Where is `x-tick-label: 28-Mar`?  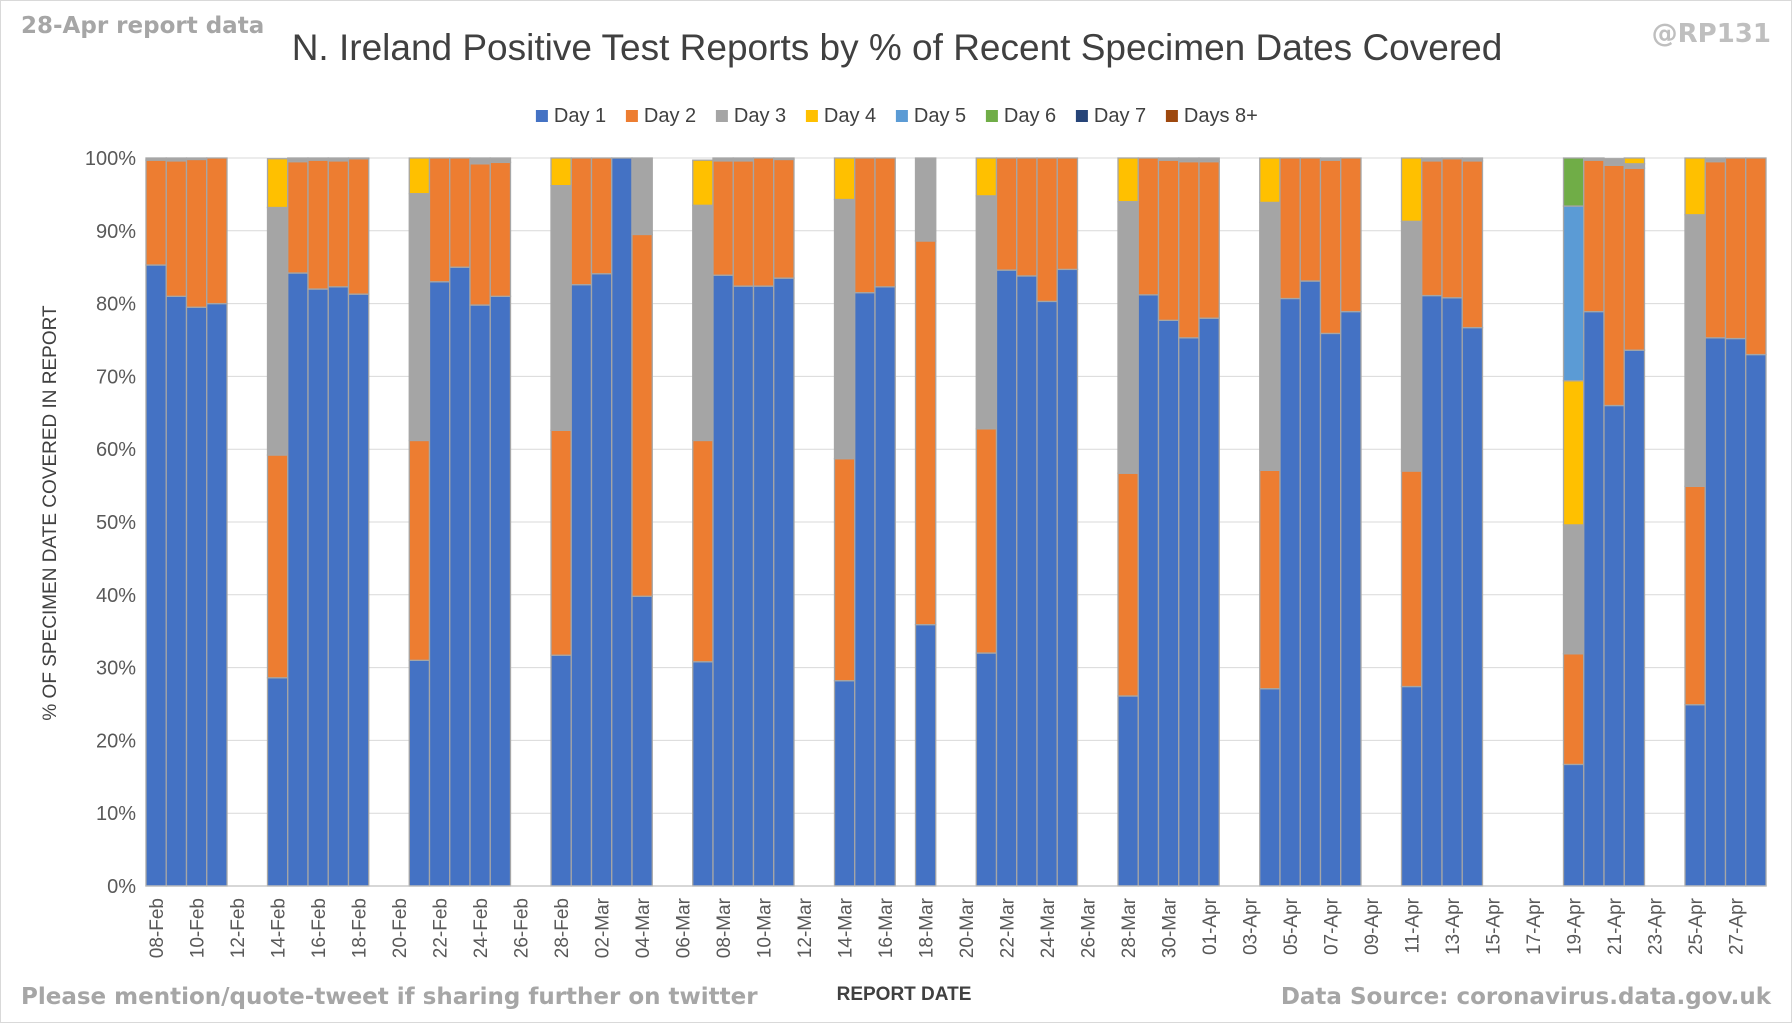
x-tick-label: 28-Mar is located at coordinates (1129, 927).